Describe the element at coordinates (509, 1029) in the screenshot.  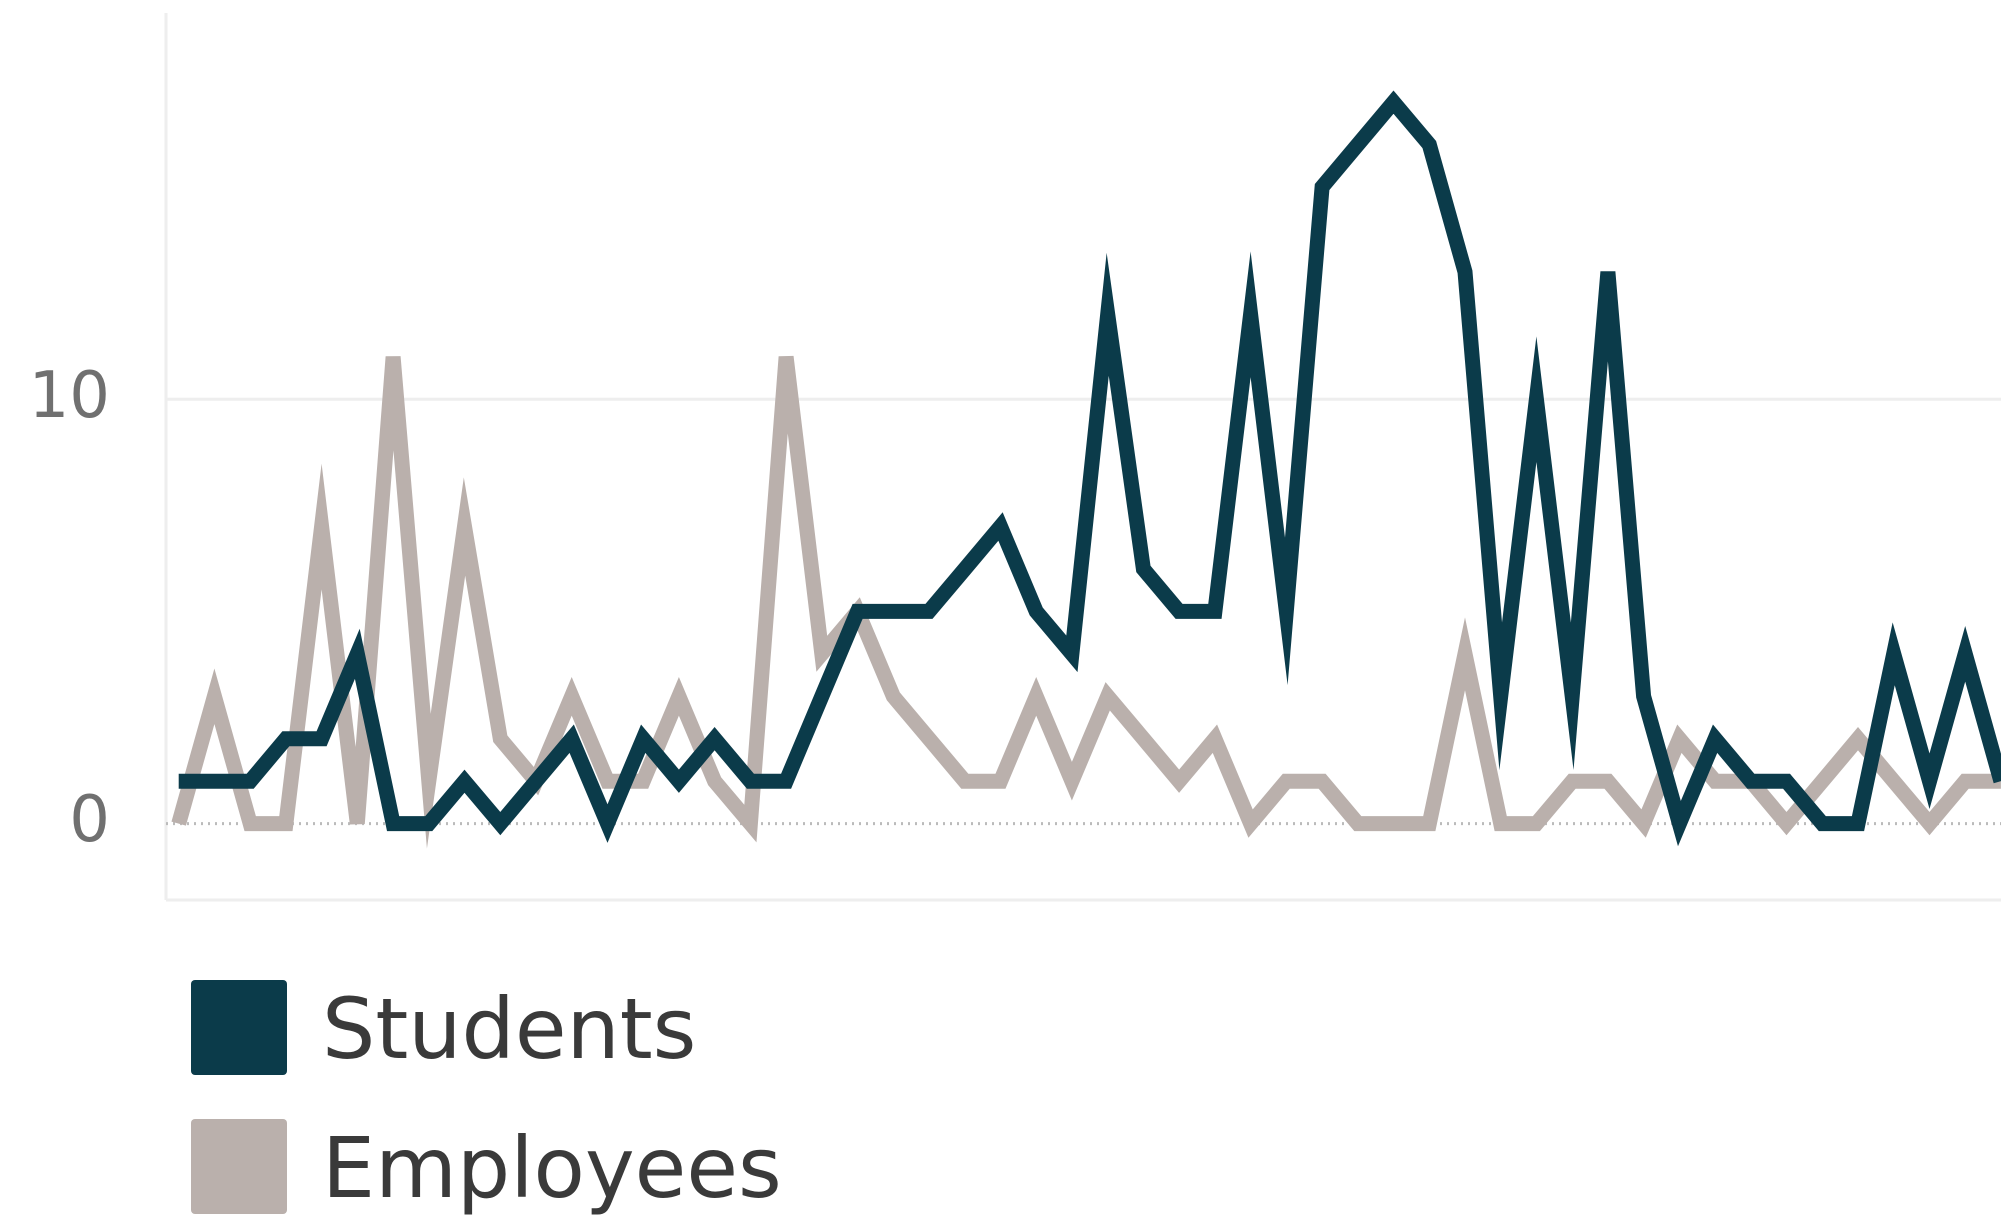
I see `legend-label: Students` at that location.